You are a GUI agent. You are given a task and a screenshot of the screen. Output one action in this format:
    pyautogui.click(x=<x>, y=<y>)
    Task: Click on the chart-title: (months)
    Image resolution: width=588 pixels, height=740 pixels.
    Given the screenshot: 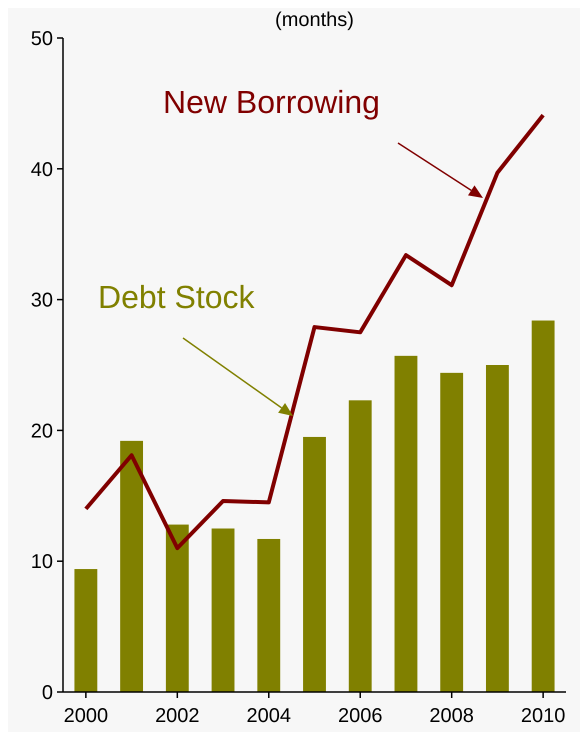 What is the action you would take?
    pyautogui.click(x=314, y=20)
    